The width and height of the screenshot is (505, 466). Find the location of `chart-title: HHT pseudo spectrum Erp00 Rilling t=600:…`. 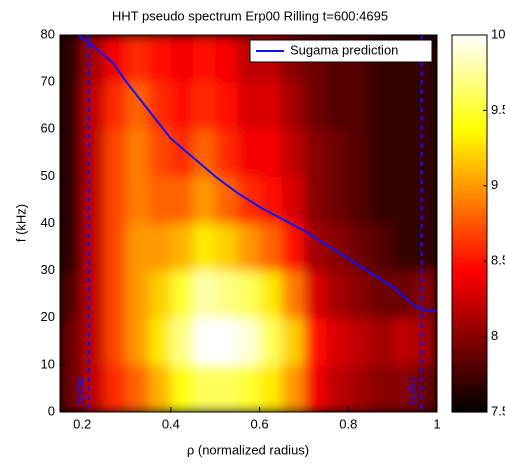

chart-title: HHT pseudo spectrum Erp00 Rilling t=600:… is located at coordinates (250, 15).